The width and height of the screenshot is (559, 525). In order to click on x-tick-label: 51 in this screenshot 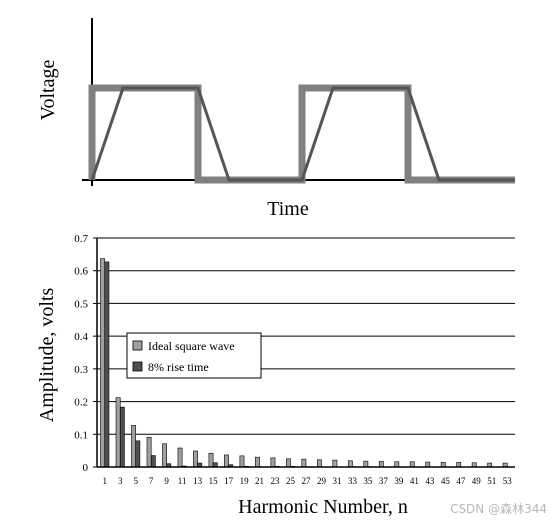, I will do `click(491, 481)`.